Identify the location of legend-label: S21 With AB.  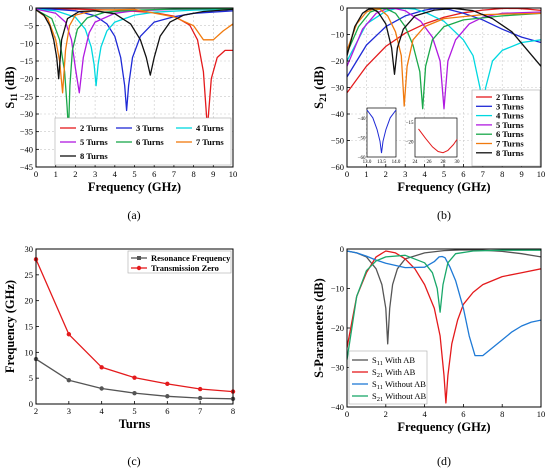
(394, 373).